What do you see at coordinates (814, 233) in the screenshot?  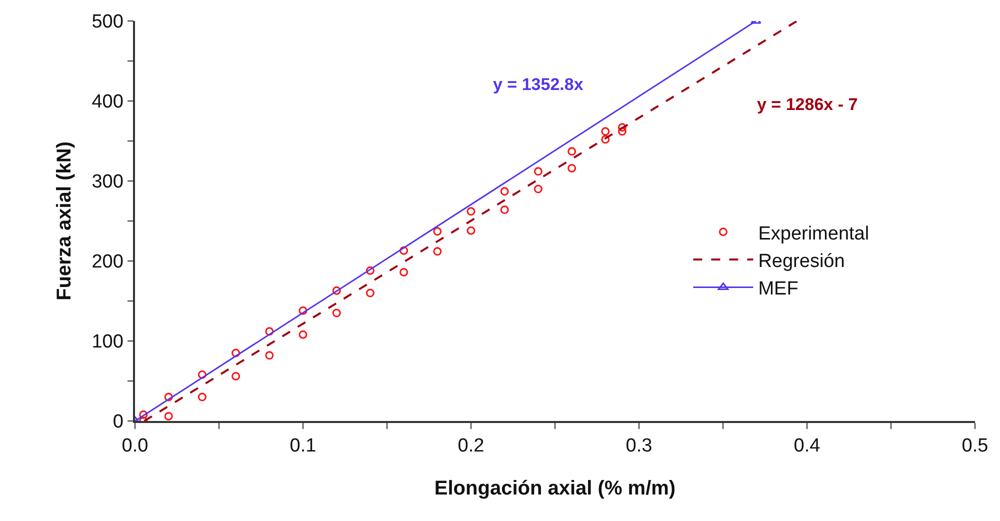 I see `legend-label: Experimental` at bounding box center [814, 233].